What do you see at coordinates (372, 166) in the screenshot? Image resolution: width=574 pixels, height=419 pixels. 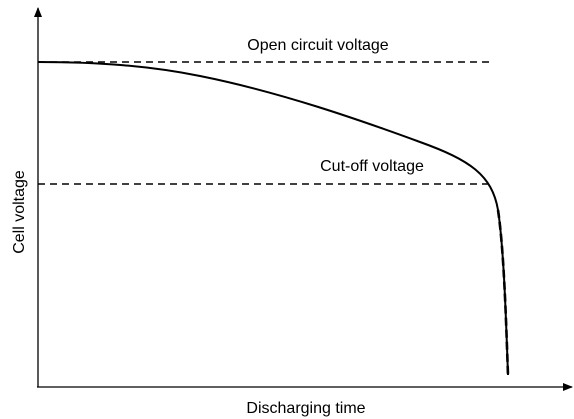 I see `cut-off-label: Cut-off voltage` at bounding box center [372, 166].